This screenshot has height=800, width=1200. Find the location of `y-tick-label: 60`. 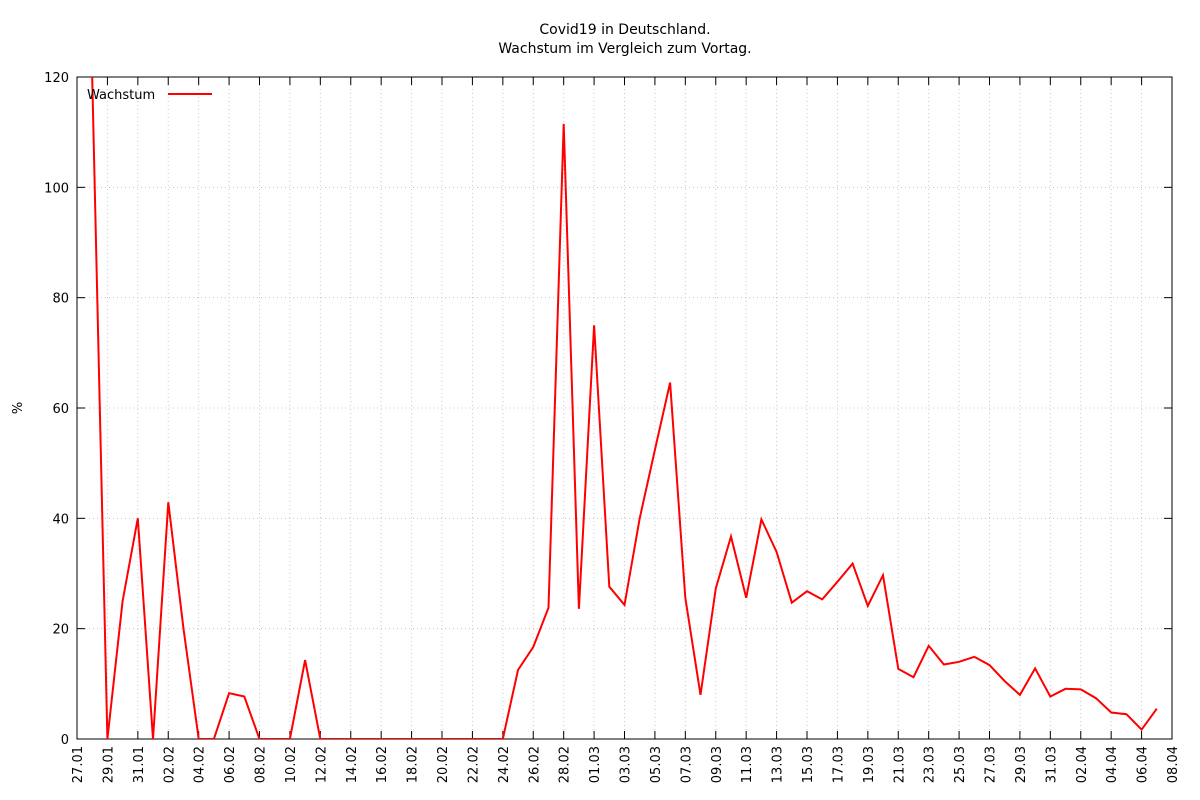

y-tick-label: 60 is located at coordinates (60, 409).